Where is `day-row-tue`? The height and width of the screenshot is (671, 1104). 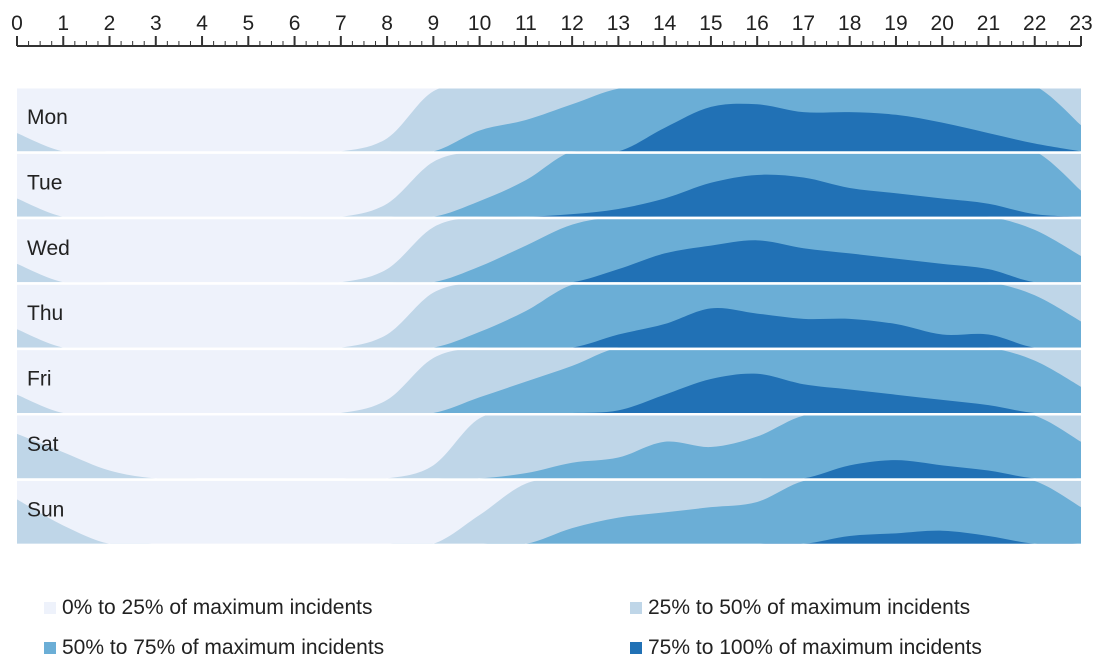 day-row-tue is located at coordinates (549, 184).